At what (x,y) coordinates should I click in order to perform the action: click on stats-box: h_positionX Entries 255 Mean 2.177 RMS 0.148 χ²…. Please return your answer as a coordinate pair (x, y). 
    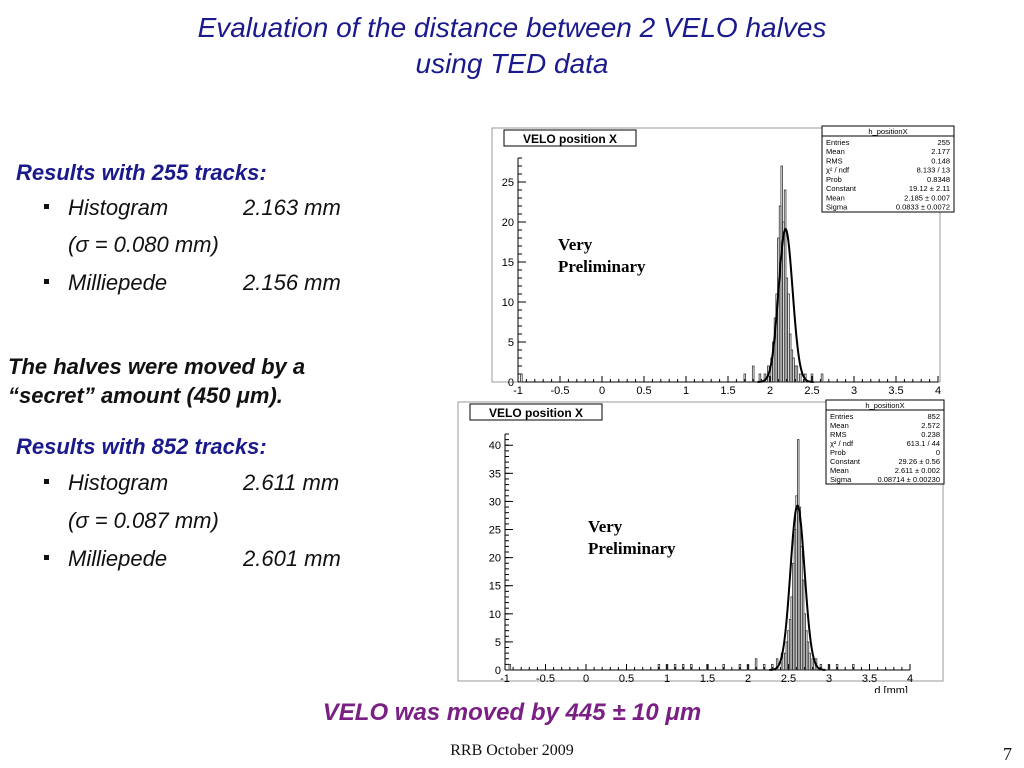
    Looking at the image, I should click on (888, 169).